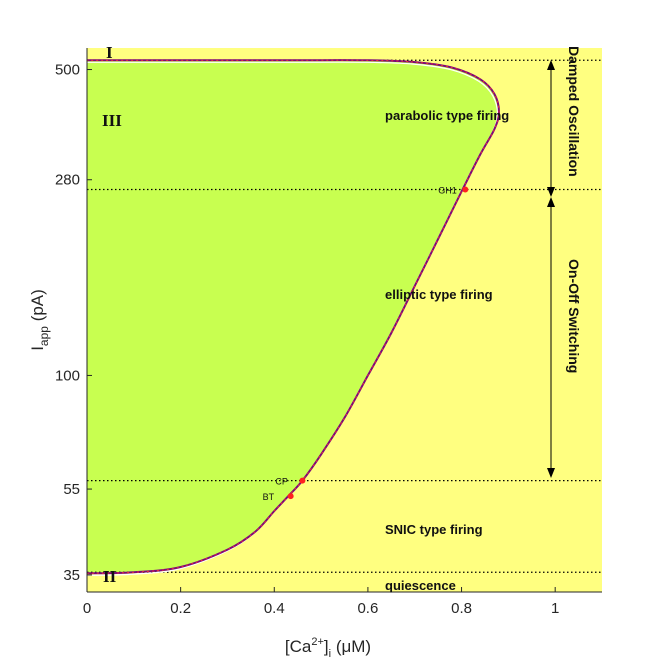 This screenshot has width=666, height=666. What do you see at coordinates (39, 320) in the screenshot?
I see `y-axis-label: Iapp (pA)` at bounding box center [39, 320].